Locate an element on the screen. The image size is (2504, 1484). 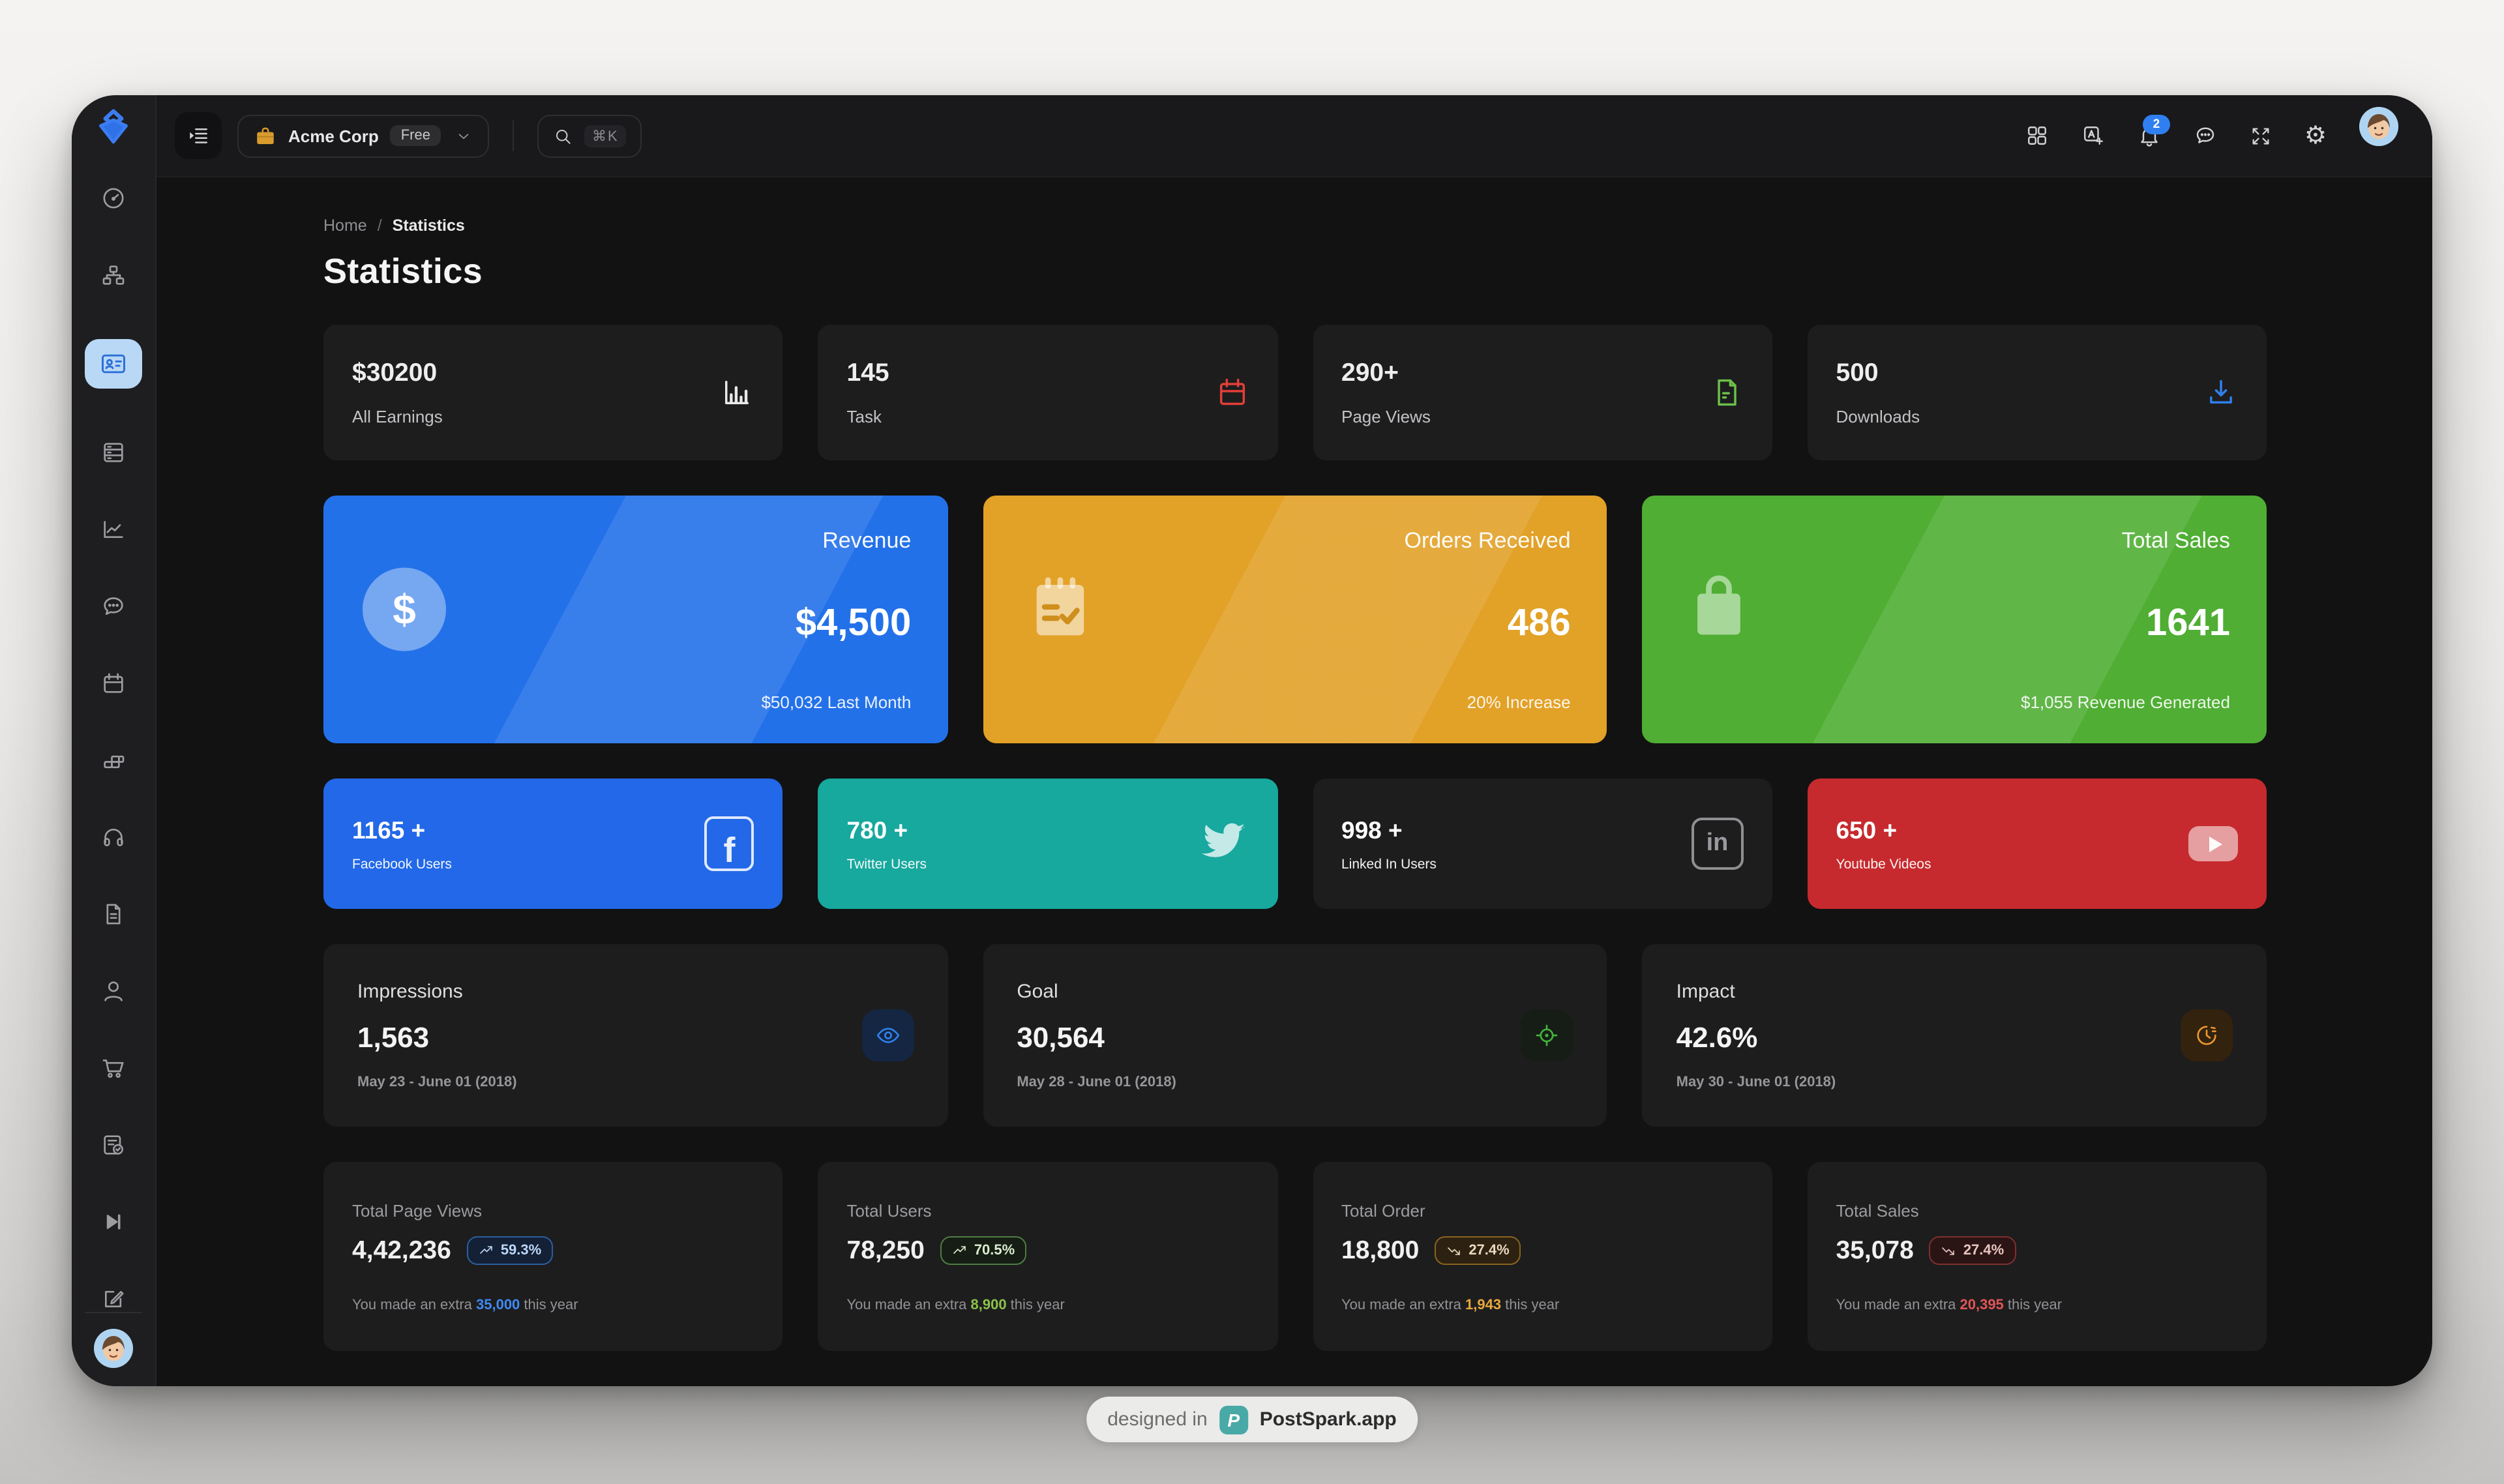
impressions-chip is located at coordinates (887, 1035).